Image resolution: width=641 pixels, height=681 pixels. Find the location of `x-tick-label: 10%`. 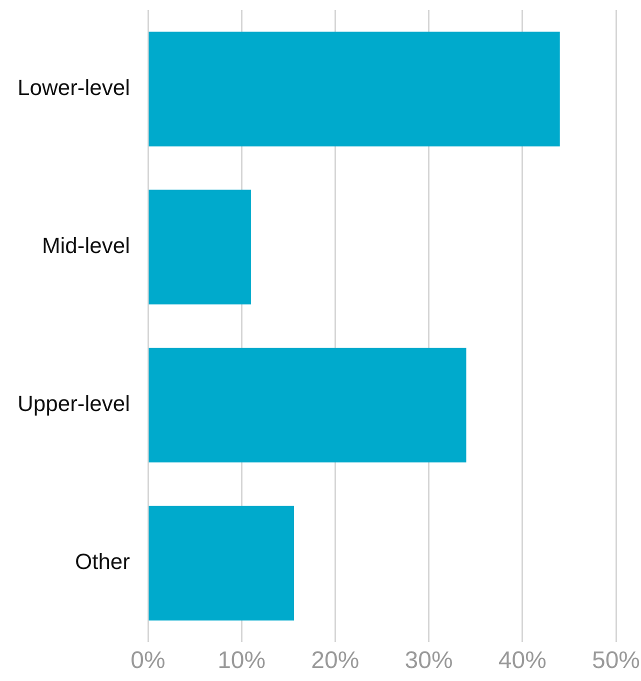

x-tick-label: 10% is located at coordinates (242, 660).